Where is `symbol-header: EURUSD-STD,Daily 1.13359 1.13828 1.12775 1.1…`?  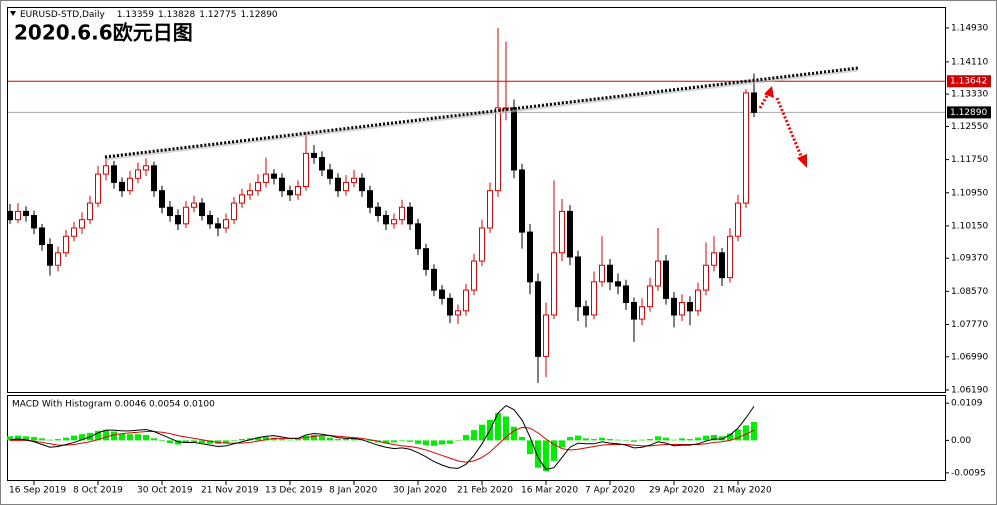 symbol-header: EURUSD-STD,Daily 1.13359 1.13828 1.12775 1.1… is located at coordinates (149, 15).